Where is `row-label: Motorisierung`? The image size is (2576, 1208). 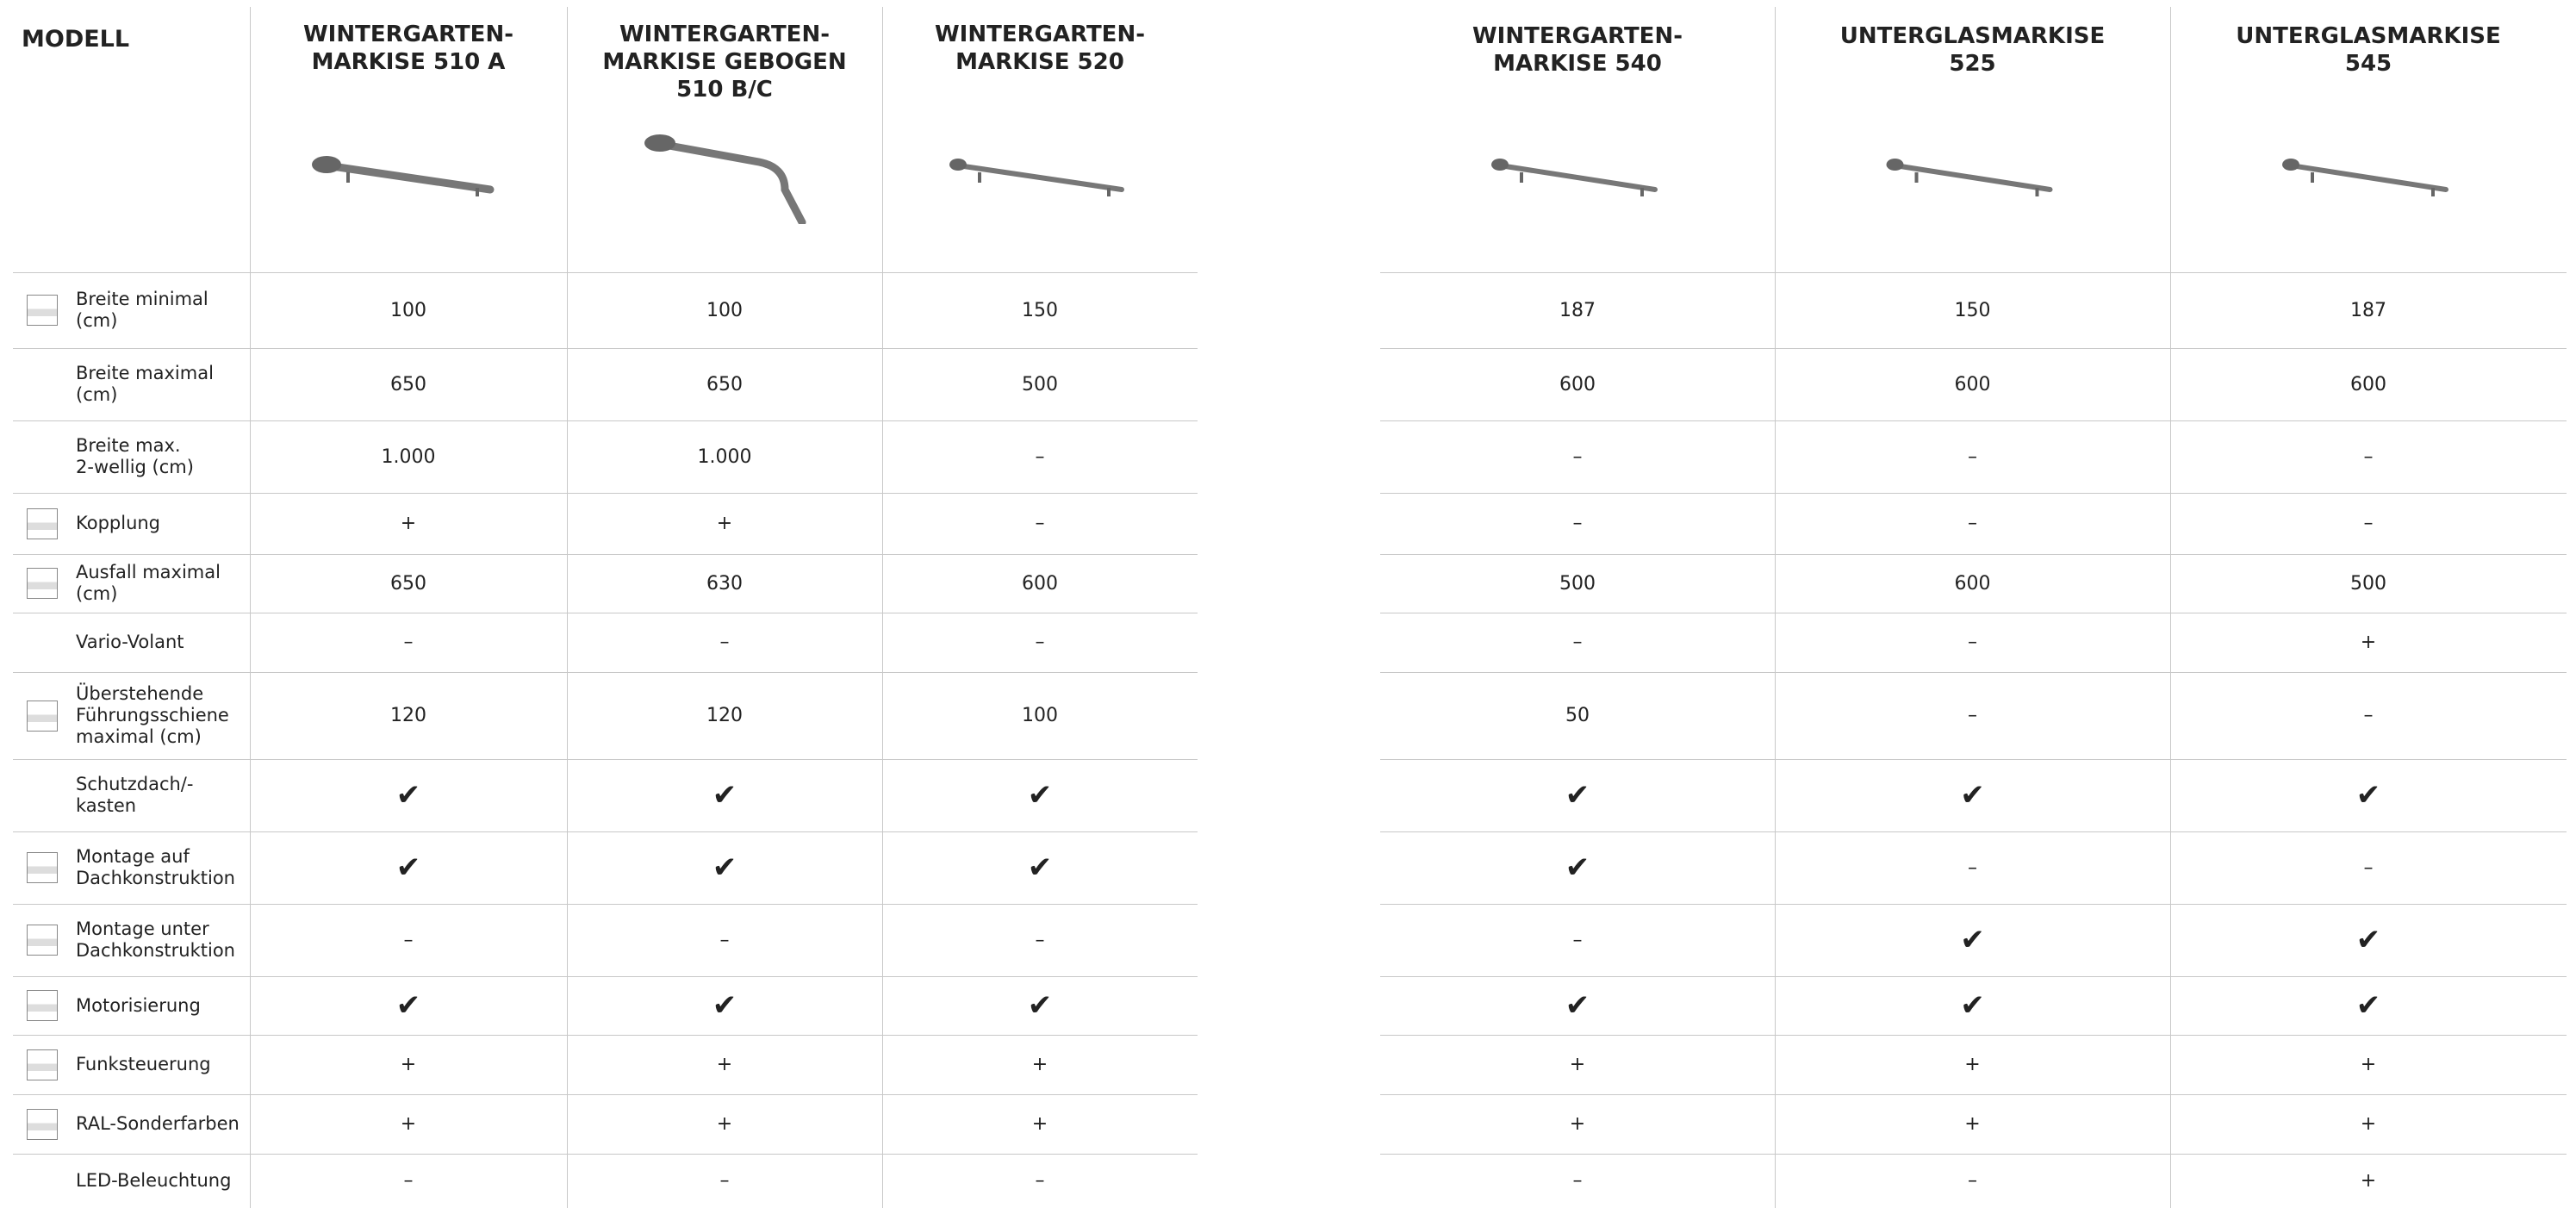 row-label: Motorisierung is located at coordinates (139, 1005).